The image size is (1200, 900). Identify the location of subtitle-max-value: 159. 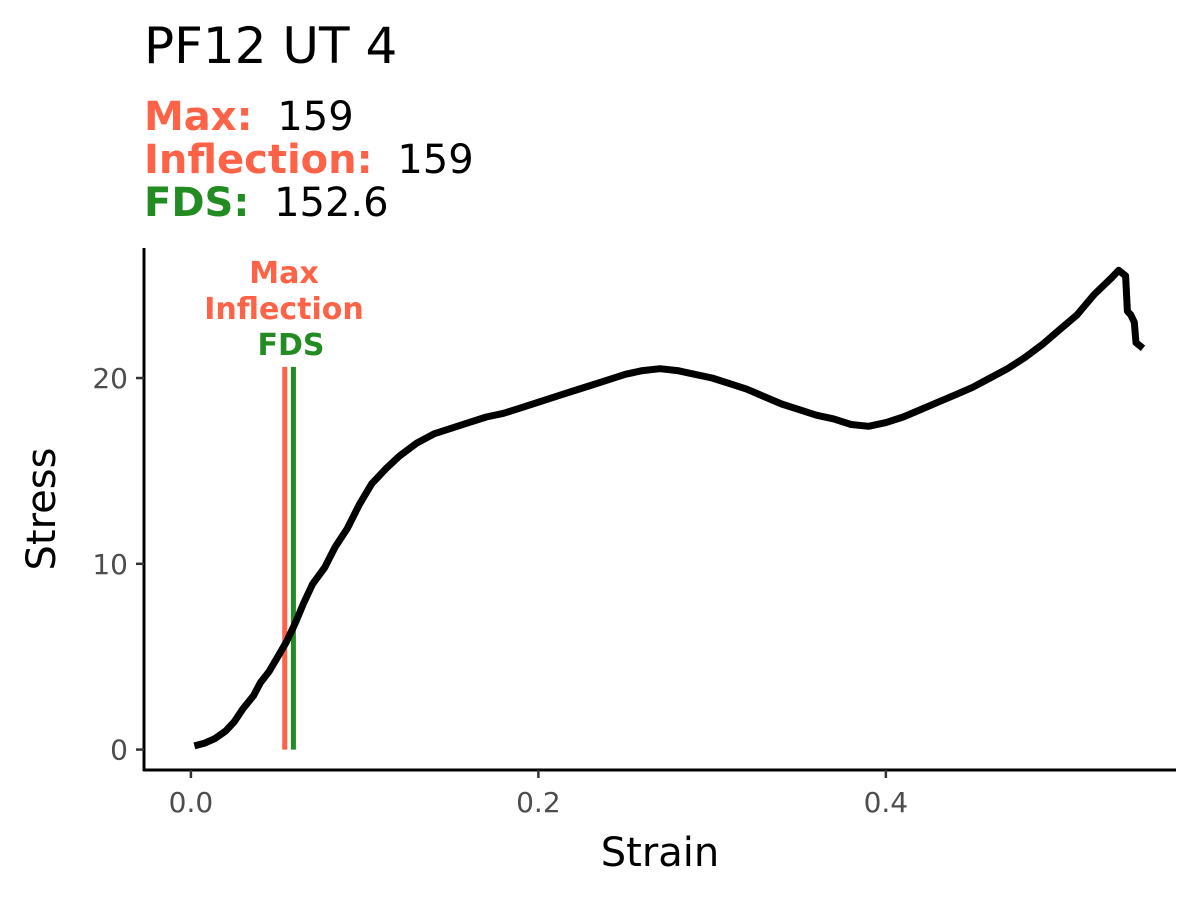
(315, 117).